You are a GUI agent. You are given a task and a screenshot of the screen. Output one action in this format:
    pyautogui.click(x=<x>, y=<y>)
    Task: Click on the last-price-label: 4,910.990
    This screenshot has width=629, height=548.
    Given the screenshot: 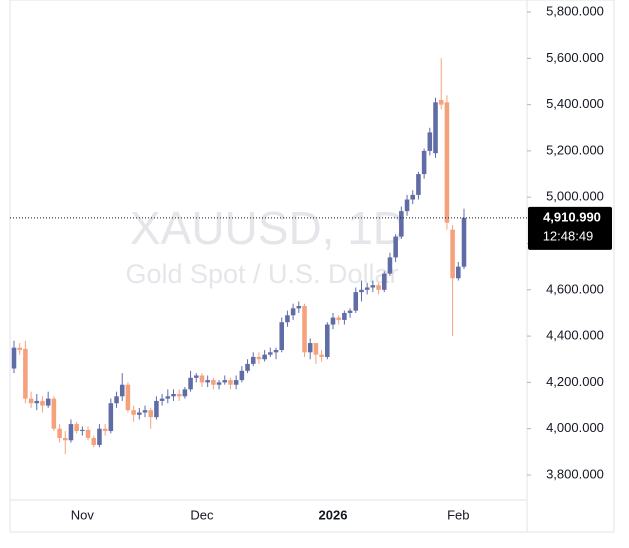 What is the action you would take?
    pyautogui.click(x=572, y=216)
    